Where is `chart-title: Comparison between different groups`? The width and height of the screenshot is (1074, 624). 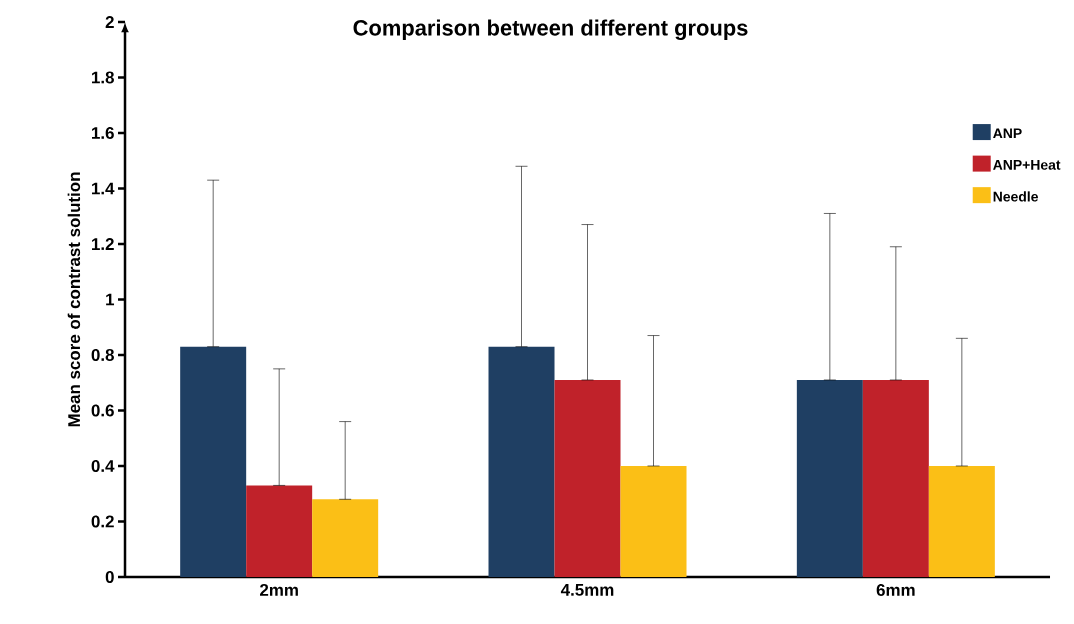
chart-title: Comparison between different groups is located at coordinates (550, 30).